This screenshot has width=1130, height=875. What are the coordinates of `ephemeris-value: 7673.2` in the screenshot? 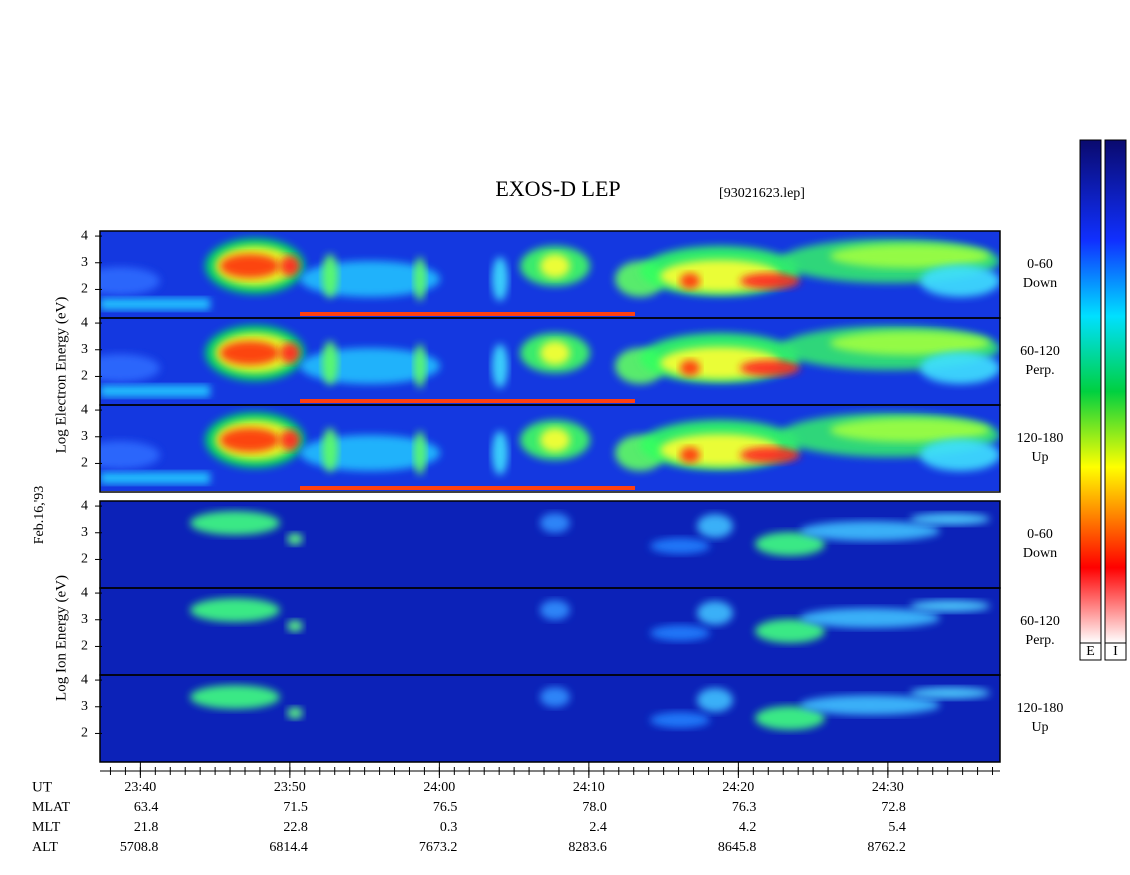 It's located at (438, 847).